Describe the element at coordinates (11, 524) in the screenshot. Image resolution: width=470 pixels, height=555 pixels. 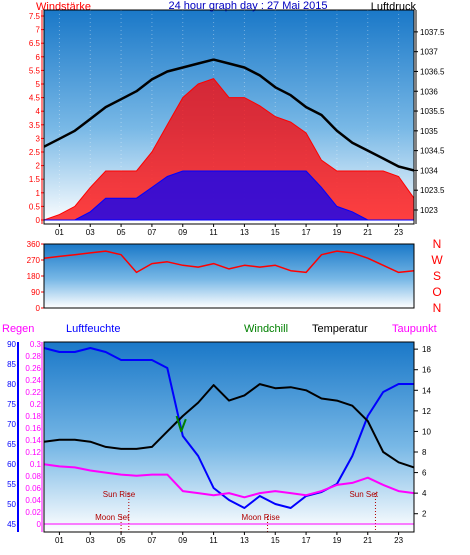
I see `humidity-tick-label: 45` at that location.